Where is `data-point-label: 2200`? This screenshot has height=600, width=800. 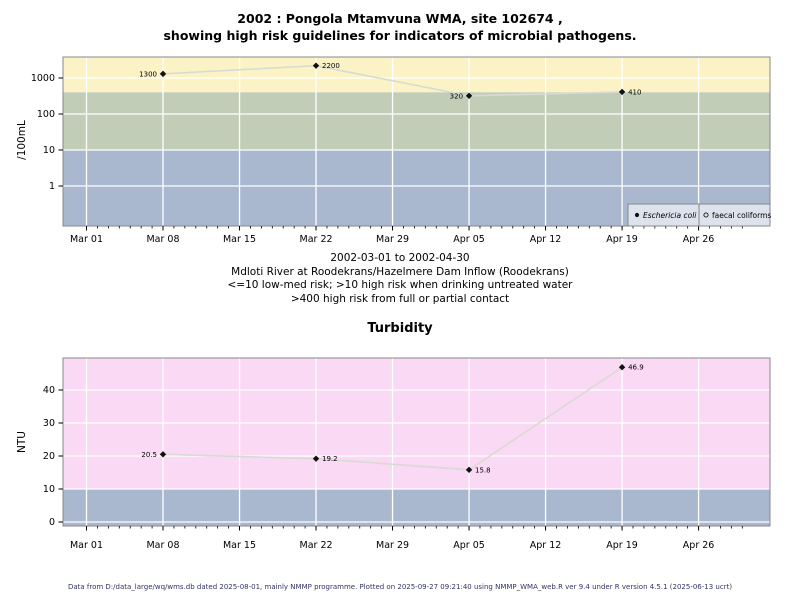
data-point-label: 2200 is located at coordinates (331, 66).